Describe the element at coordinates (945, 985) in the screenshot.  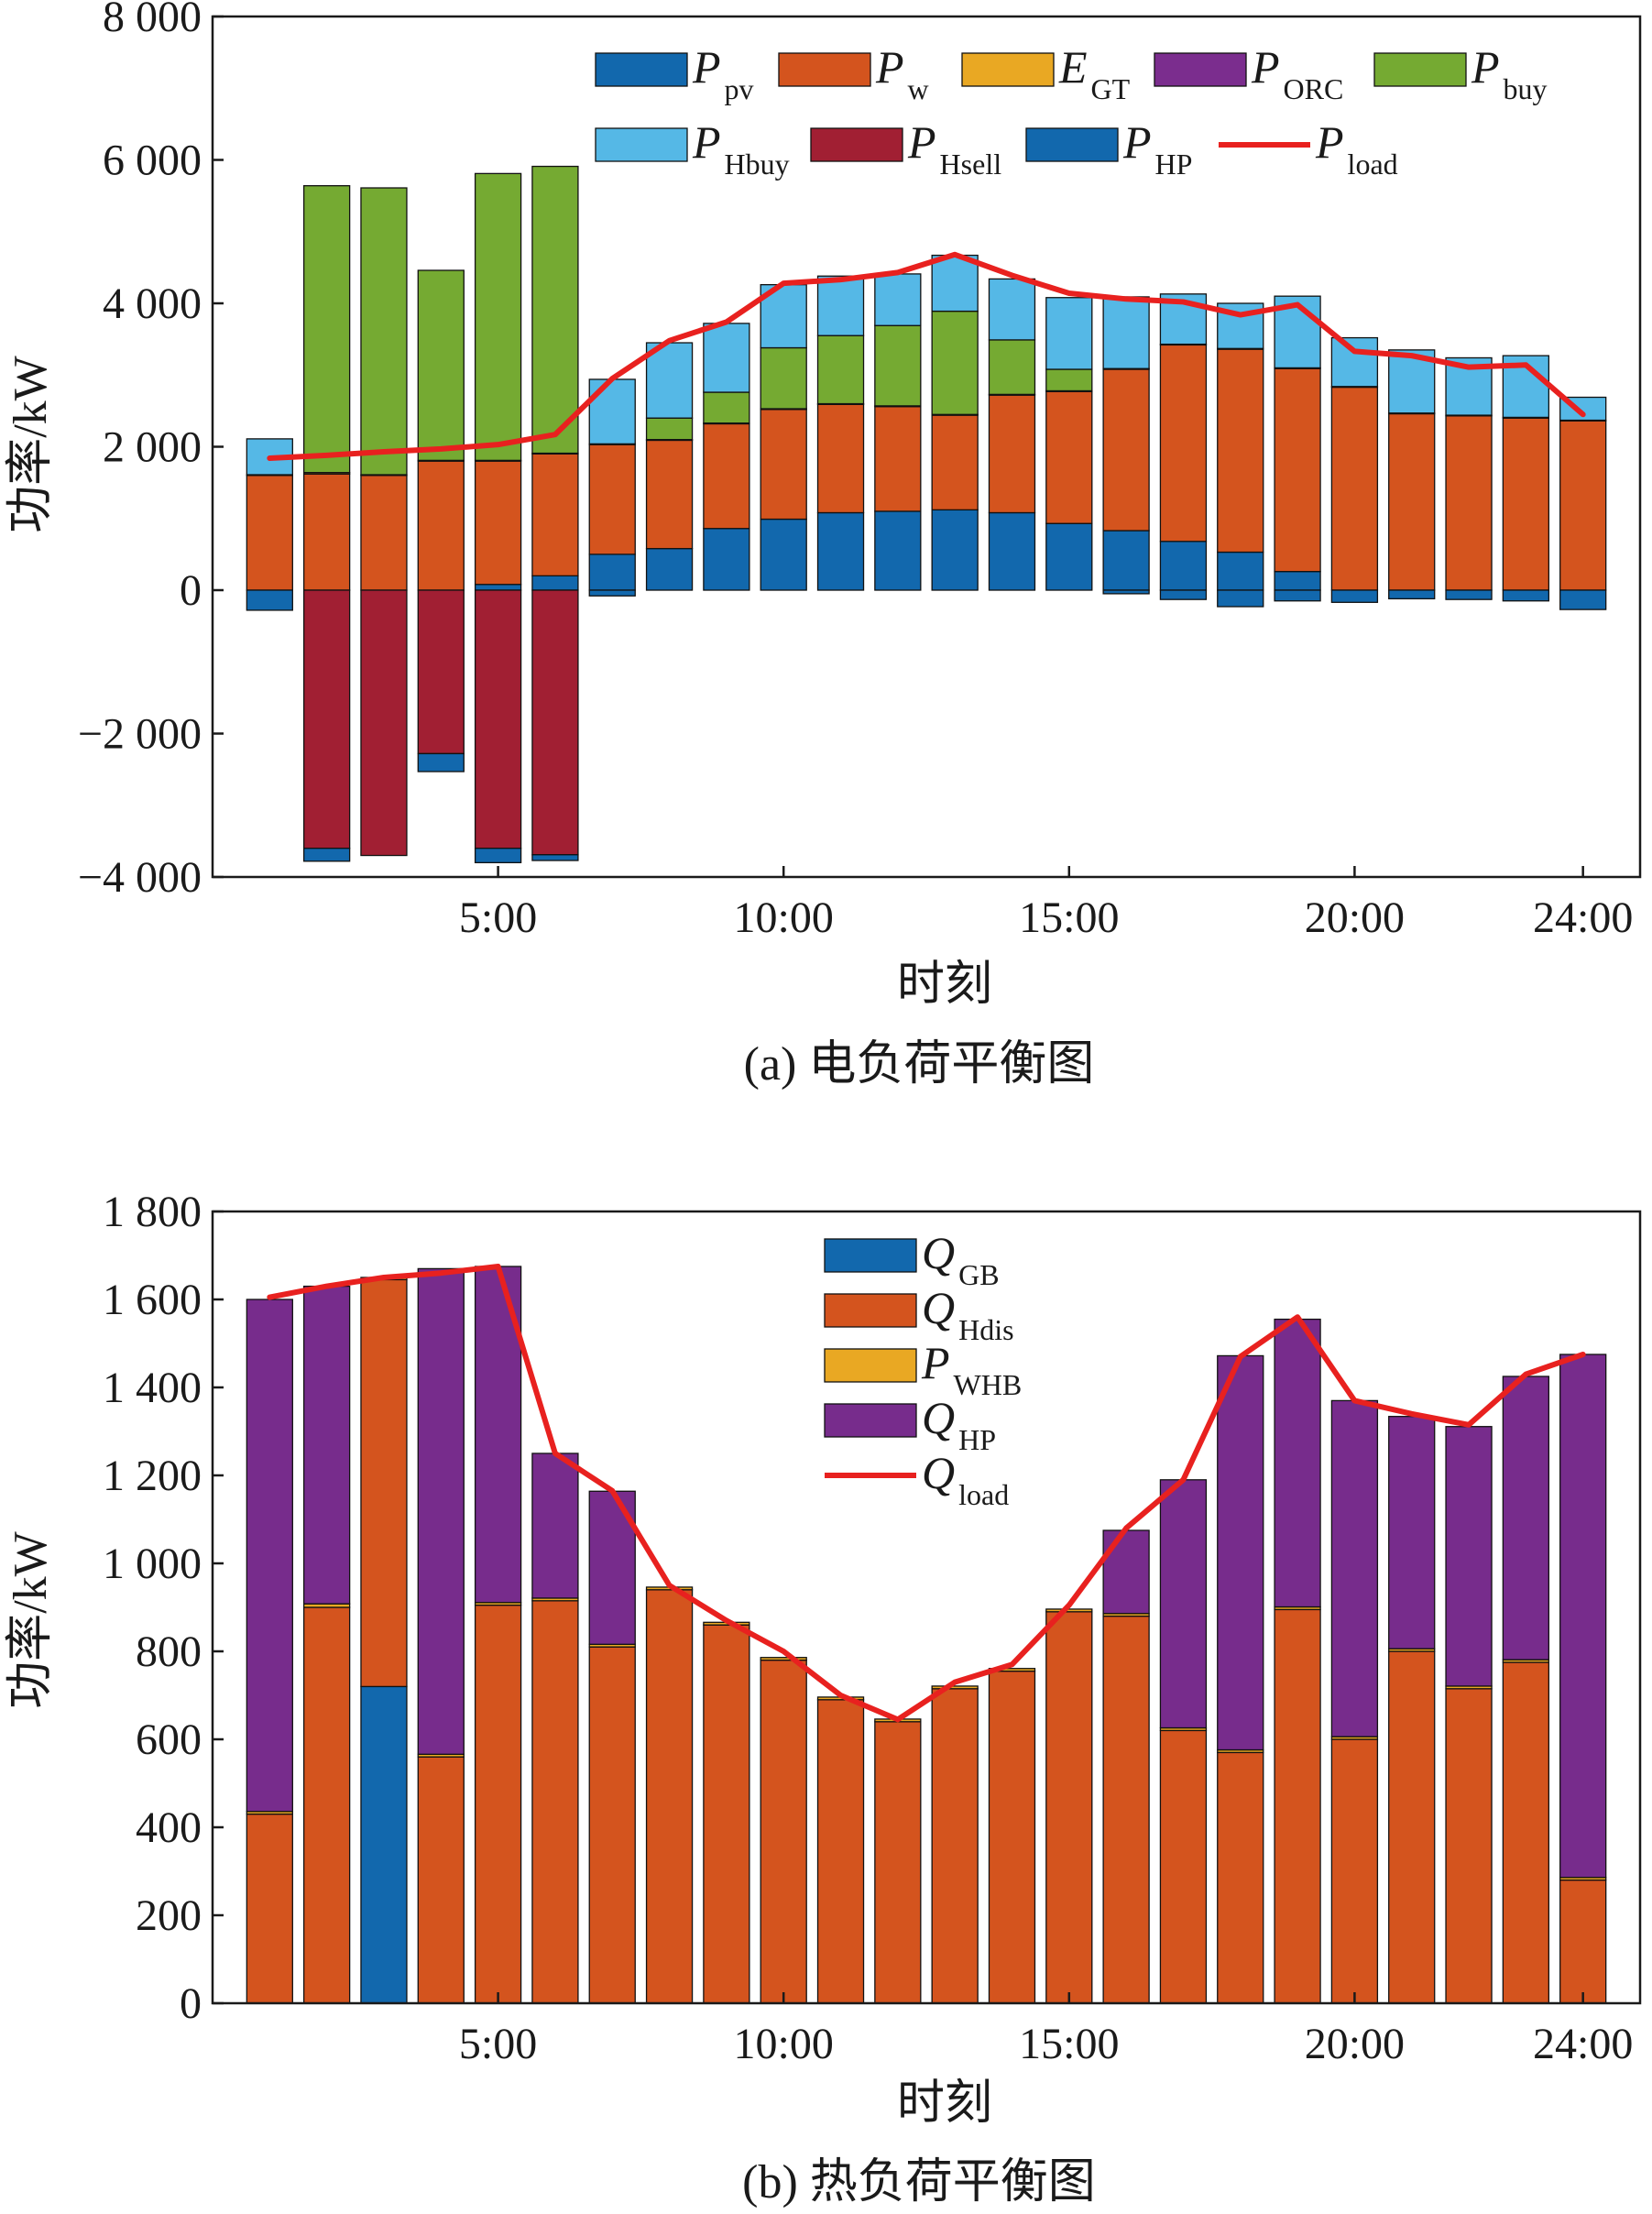
I see `x-axis-title-a: 时刻` at that location.